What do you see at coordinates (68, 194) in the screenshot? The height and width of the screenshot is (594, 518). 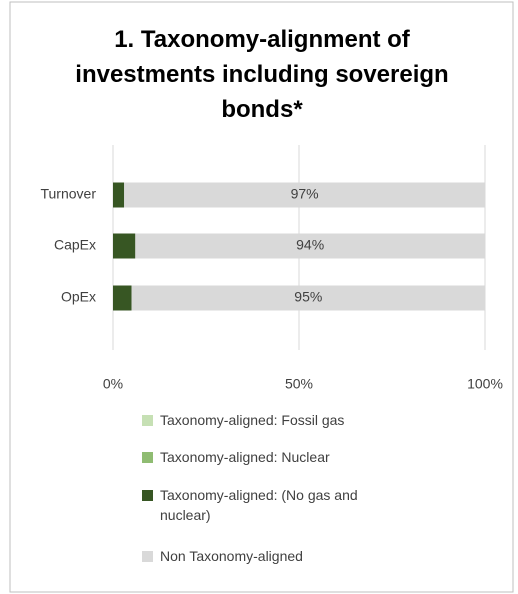 I see `y-tick-label: Turnover` at bounding box center [68, 194].